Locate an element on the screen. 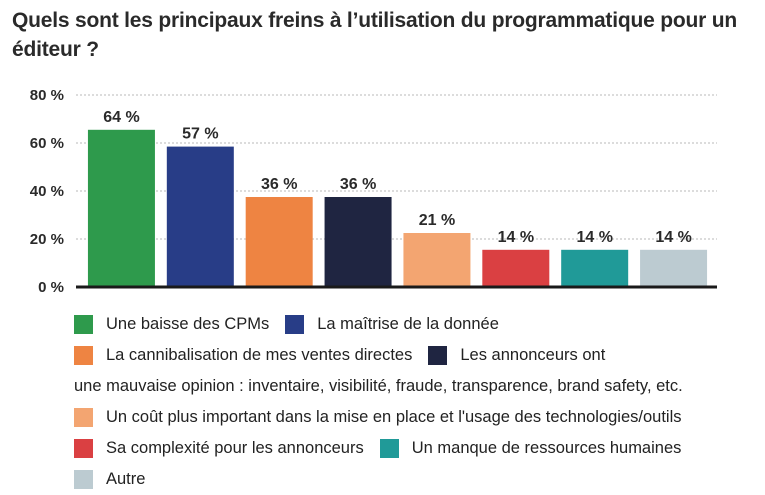 This screenshot has width=765, height=495. legend-item: Les annonceurs ont is located at coordinates (516, 355).